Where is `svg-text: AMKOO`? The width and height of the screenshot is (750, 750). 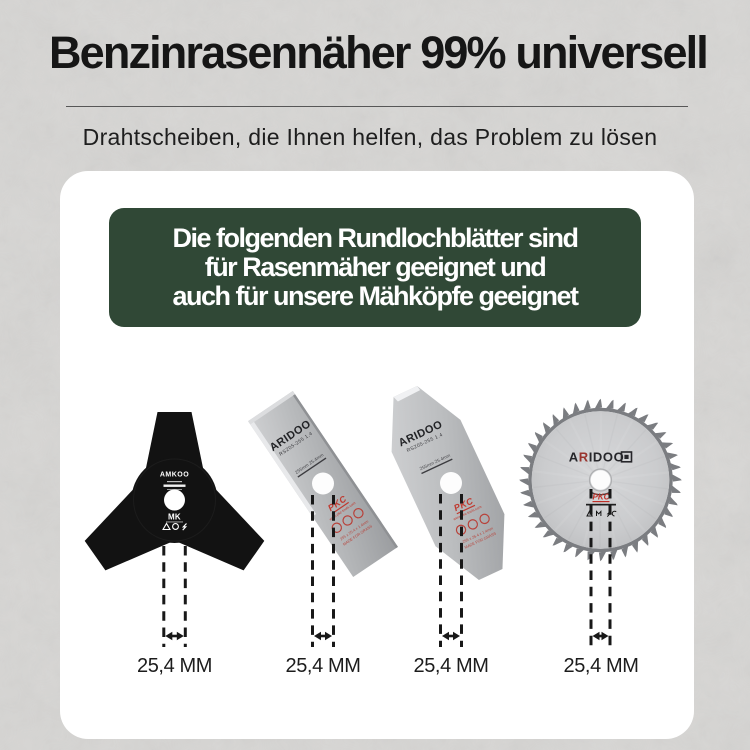 svg-text: AMKOO is located at coordinates (174, 475).